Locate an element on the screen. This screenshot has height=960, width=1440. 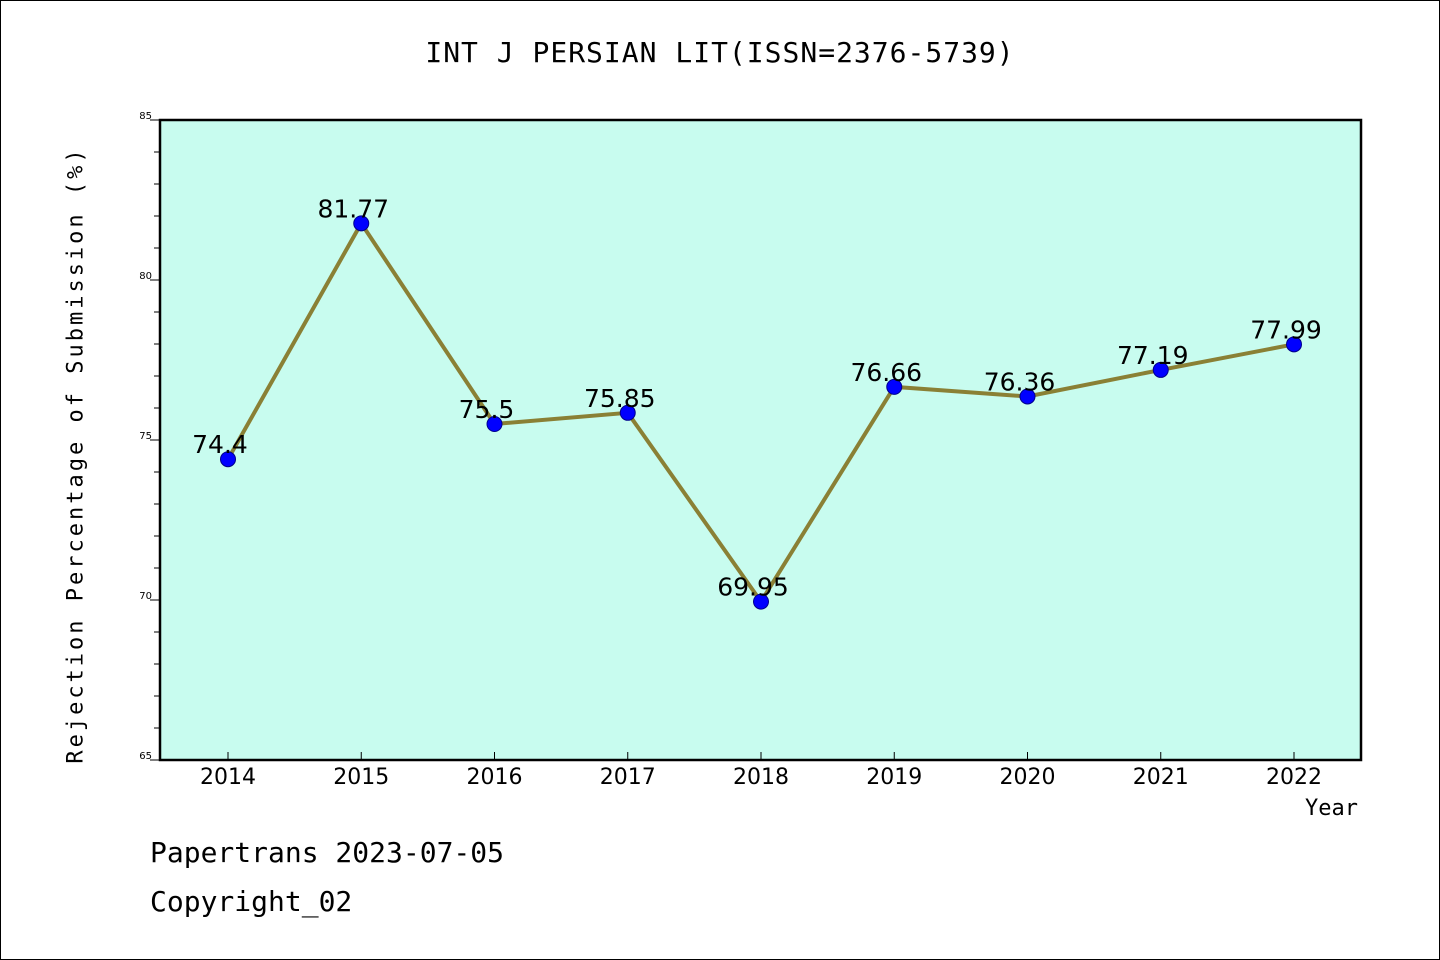
data-label: 76.36 is located at coordinates (1020, 381).